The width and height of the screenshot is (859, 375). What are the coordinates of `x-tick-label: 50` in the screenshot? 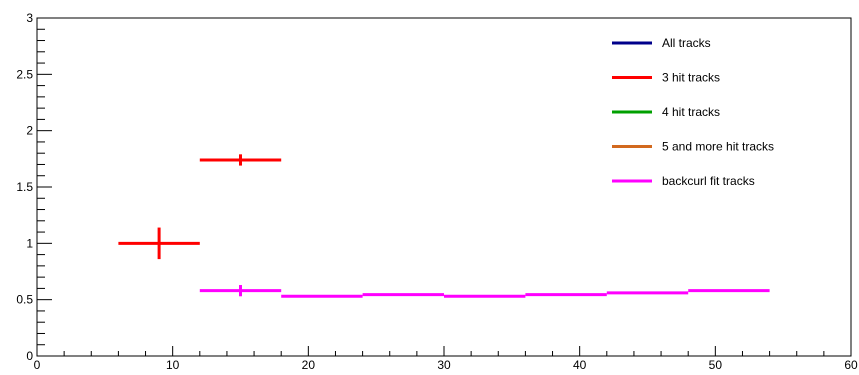 It's located at (716, 364).